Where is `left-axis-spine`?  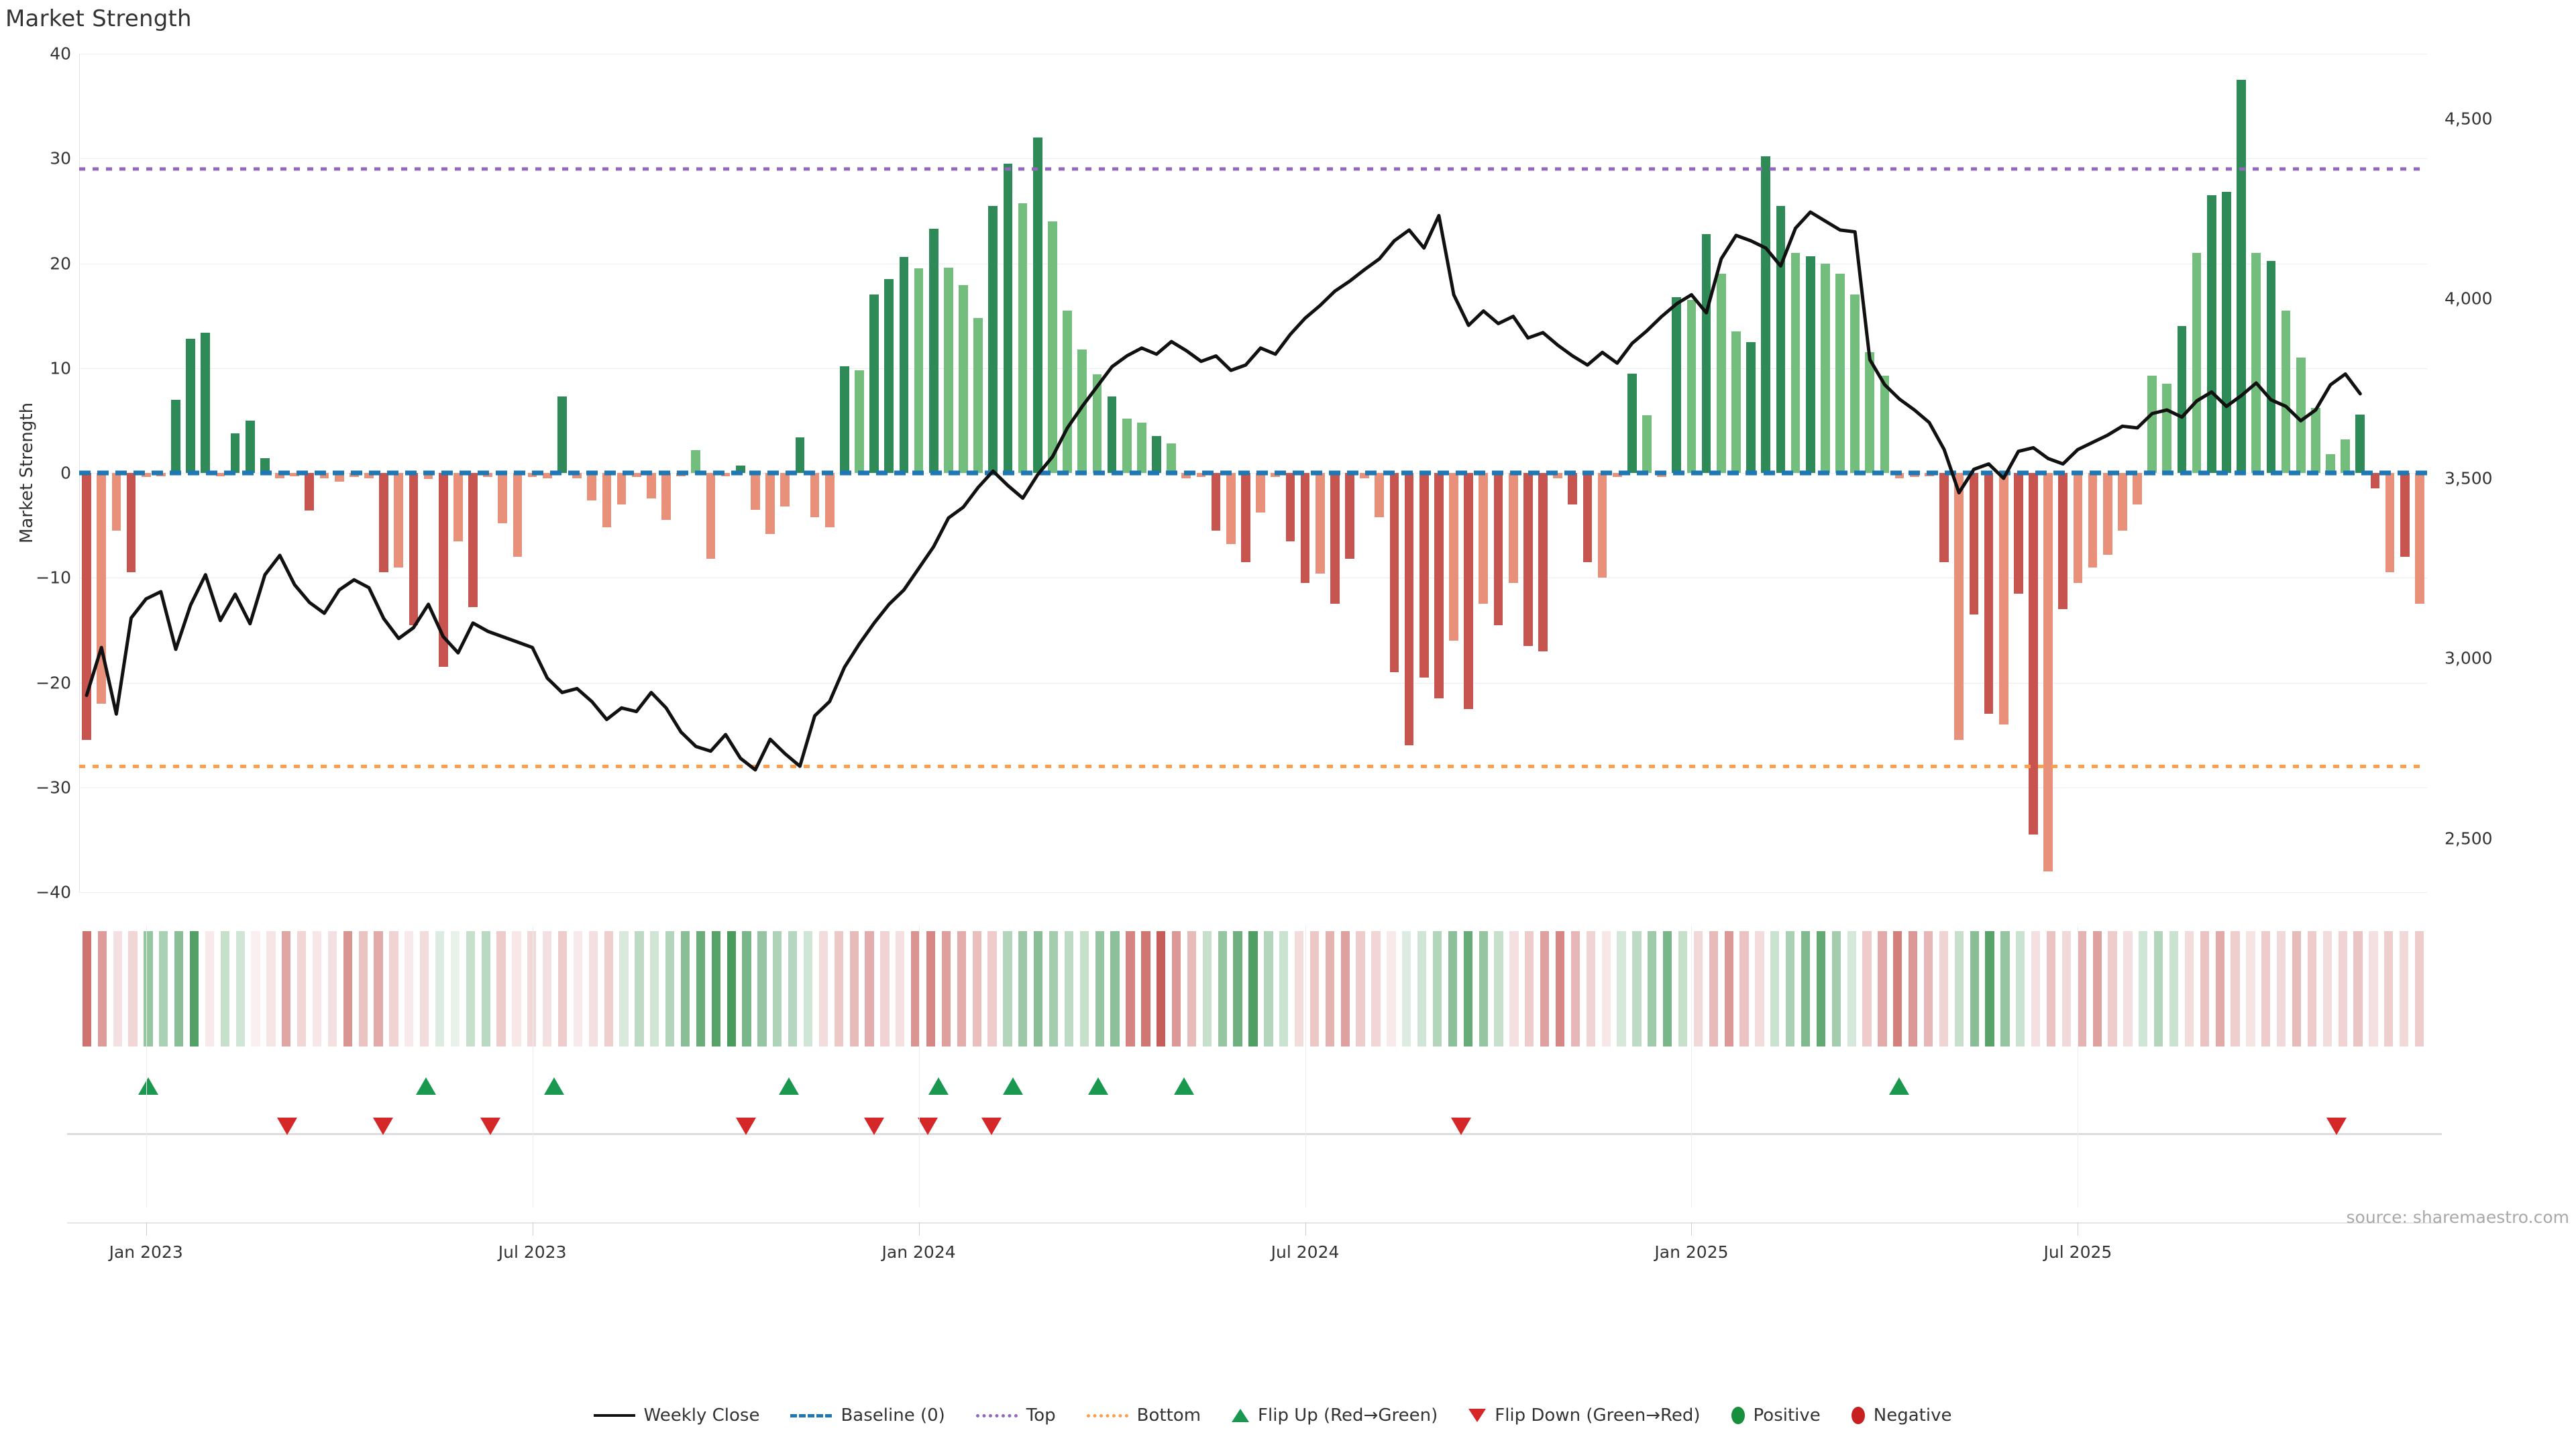
left-axis-spine is located at coordinates (79, 473).